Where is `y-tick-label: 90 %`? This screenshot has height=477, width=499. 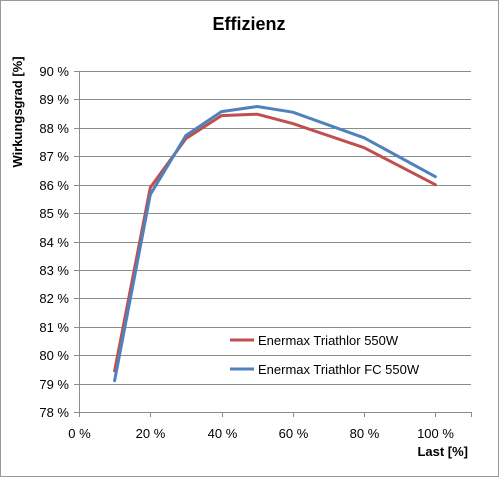
y-tick-label: 90 % is located at coordinates (54, 71).